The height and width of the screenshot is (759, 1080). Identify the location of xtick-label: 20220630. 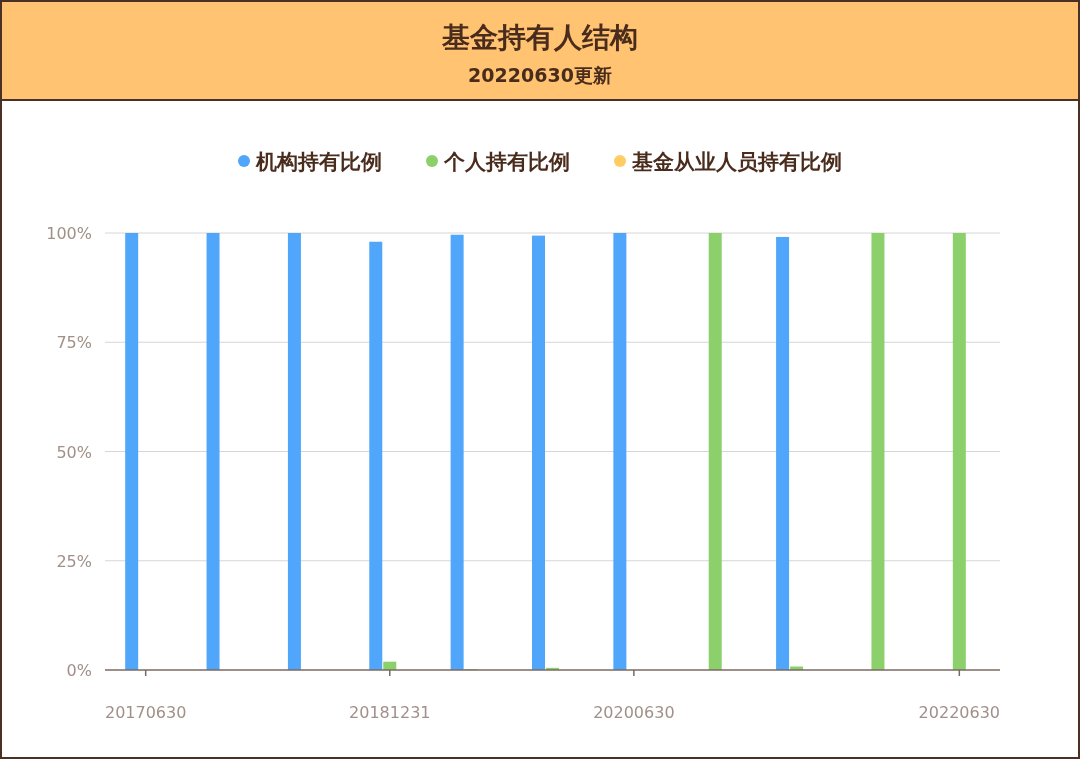
(959, 712).